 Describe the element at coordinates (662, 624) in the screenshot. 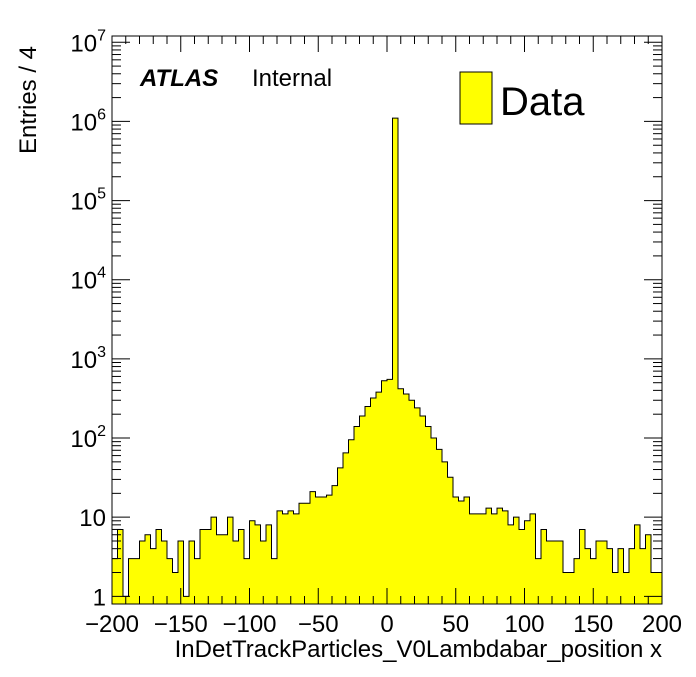

I see `x-tick-label: 200` at that location.